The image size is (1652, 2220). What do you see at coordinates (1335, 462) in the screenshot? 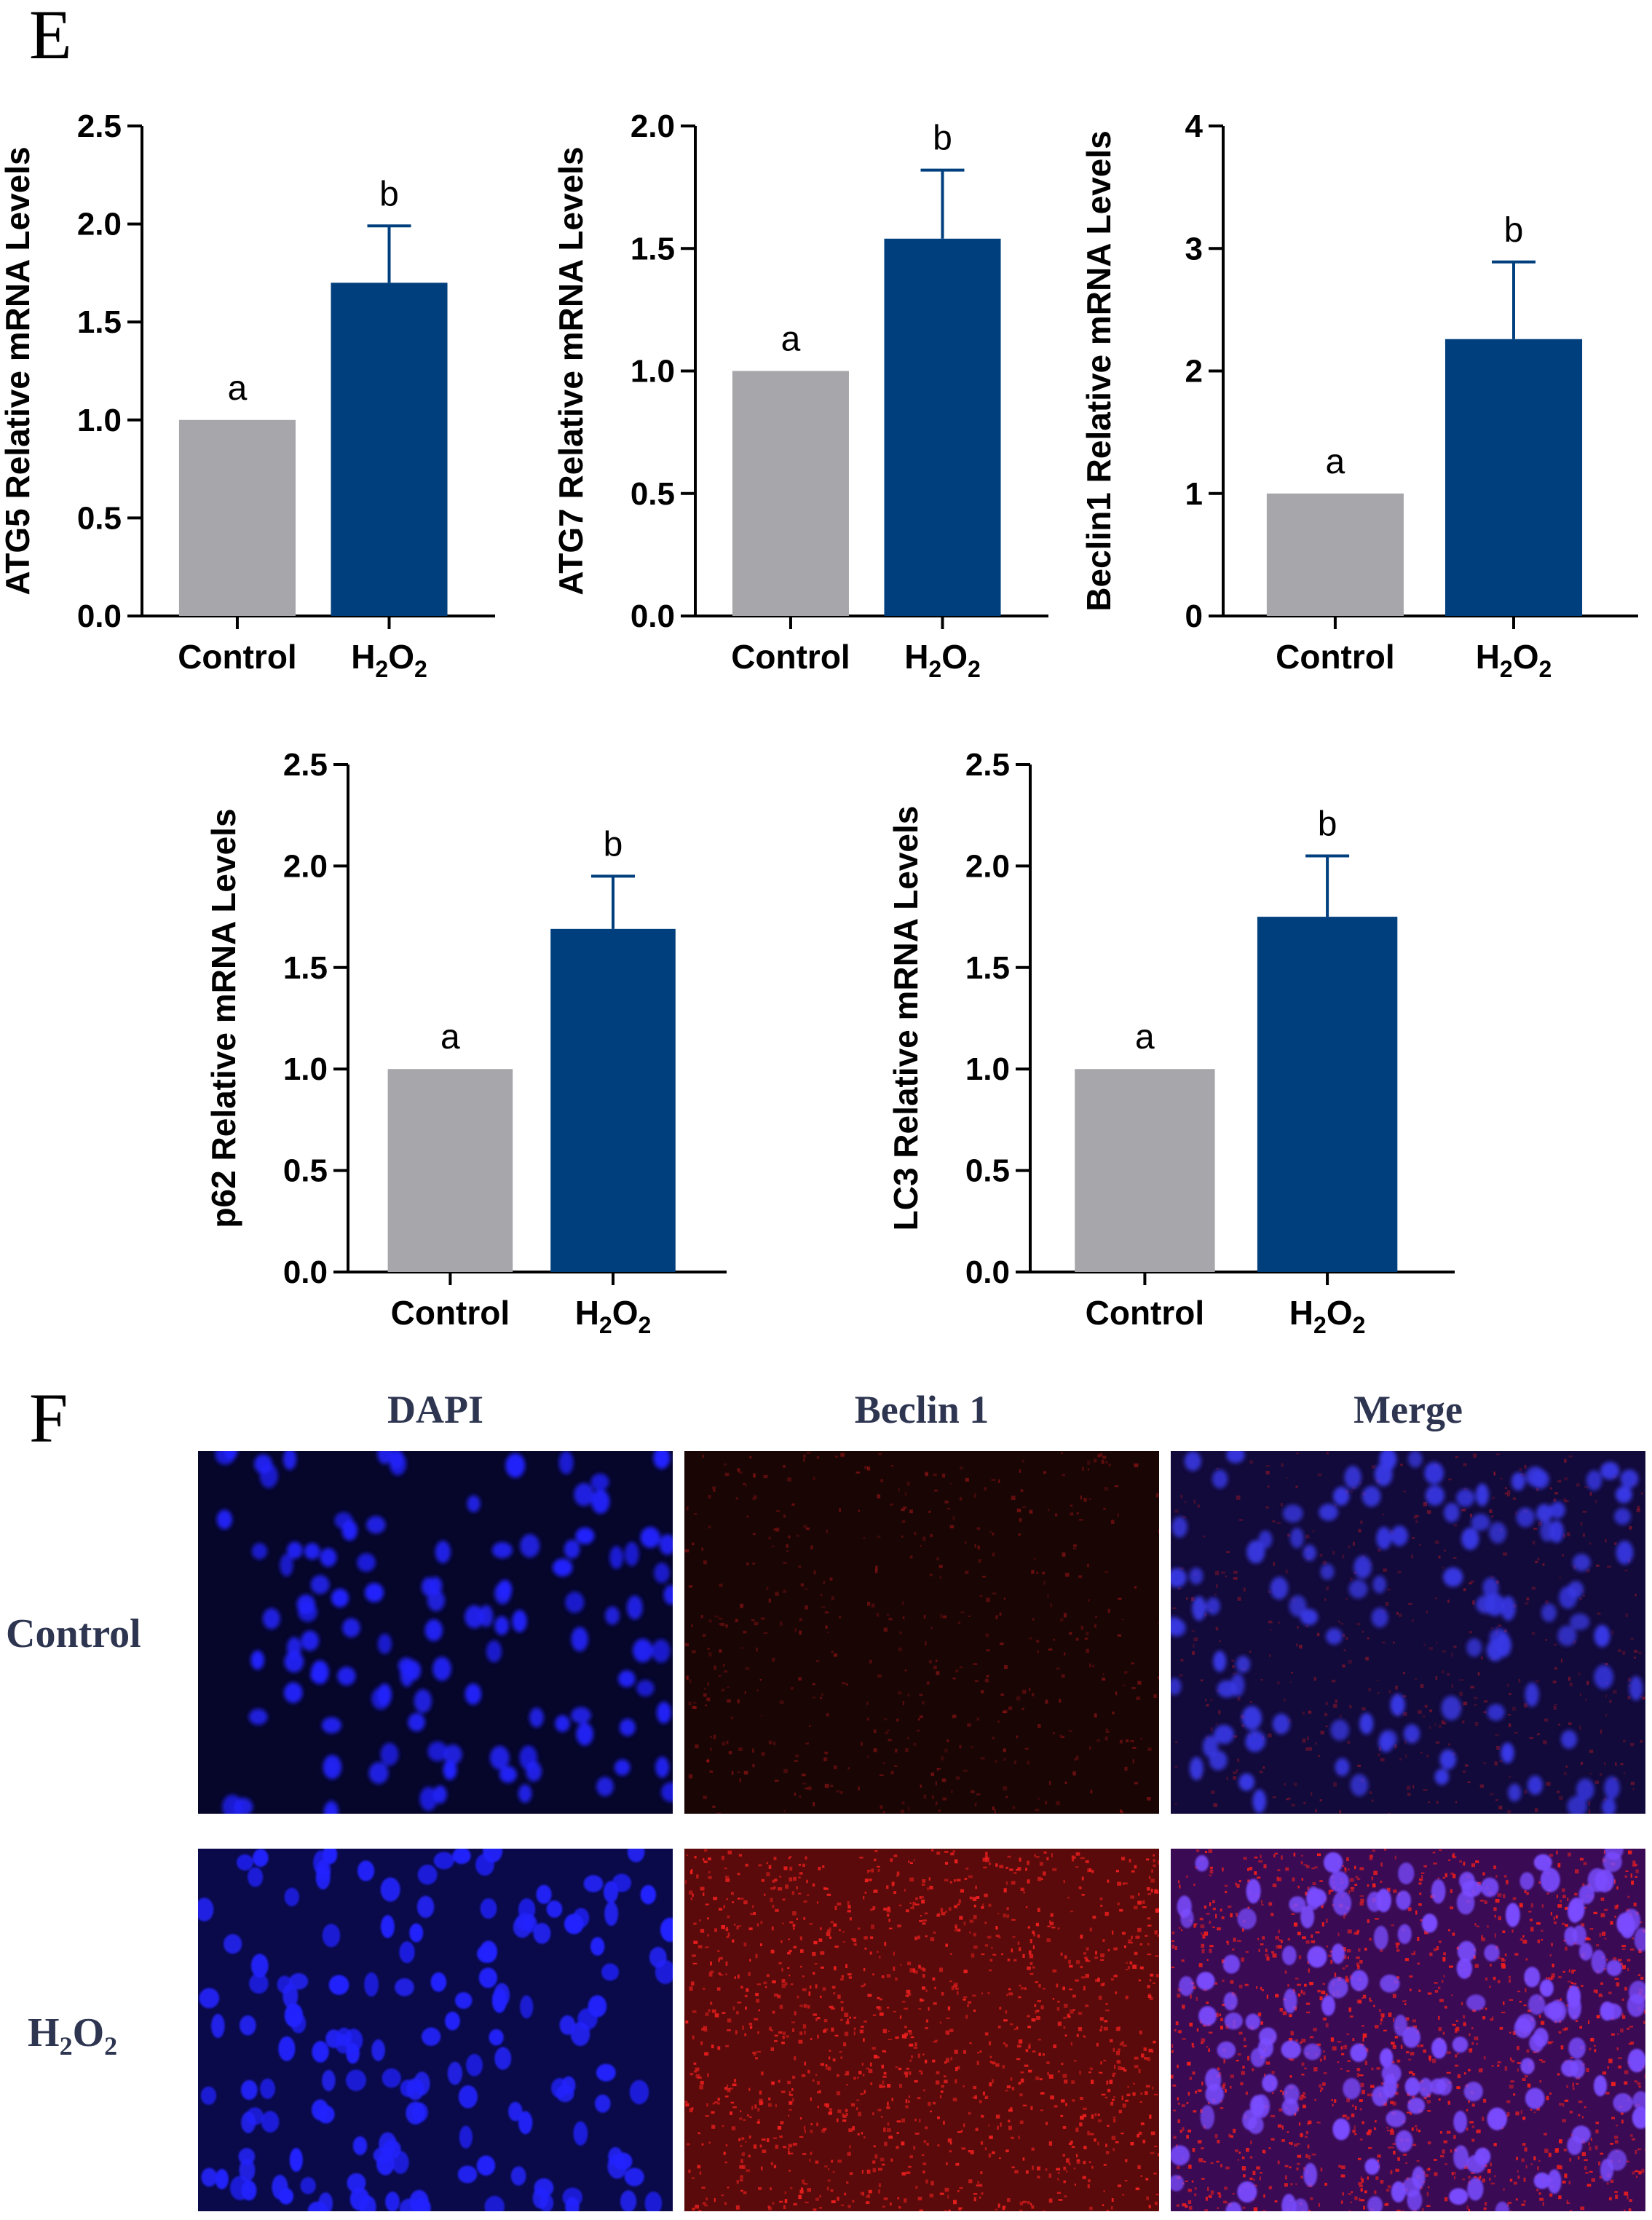
I see `chart-3-significance-letter: a` at bounding box center [1335, 462].